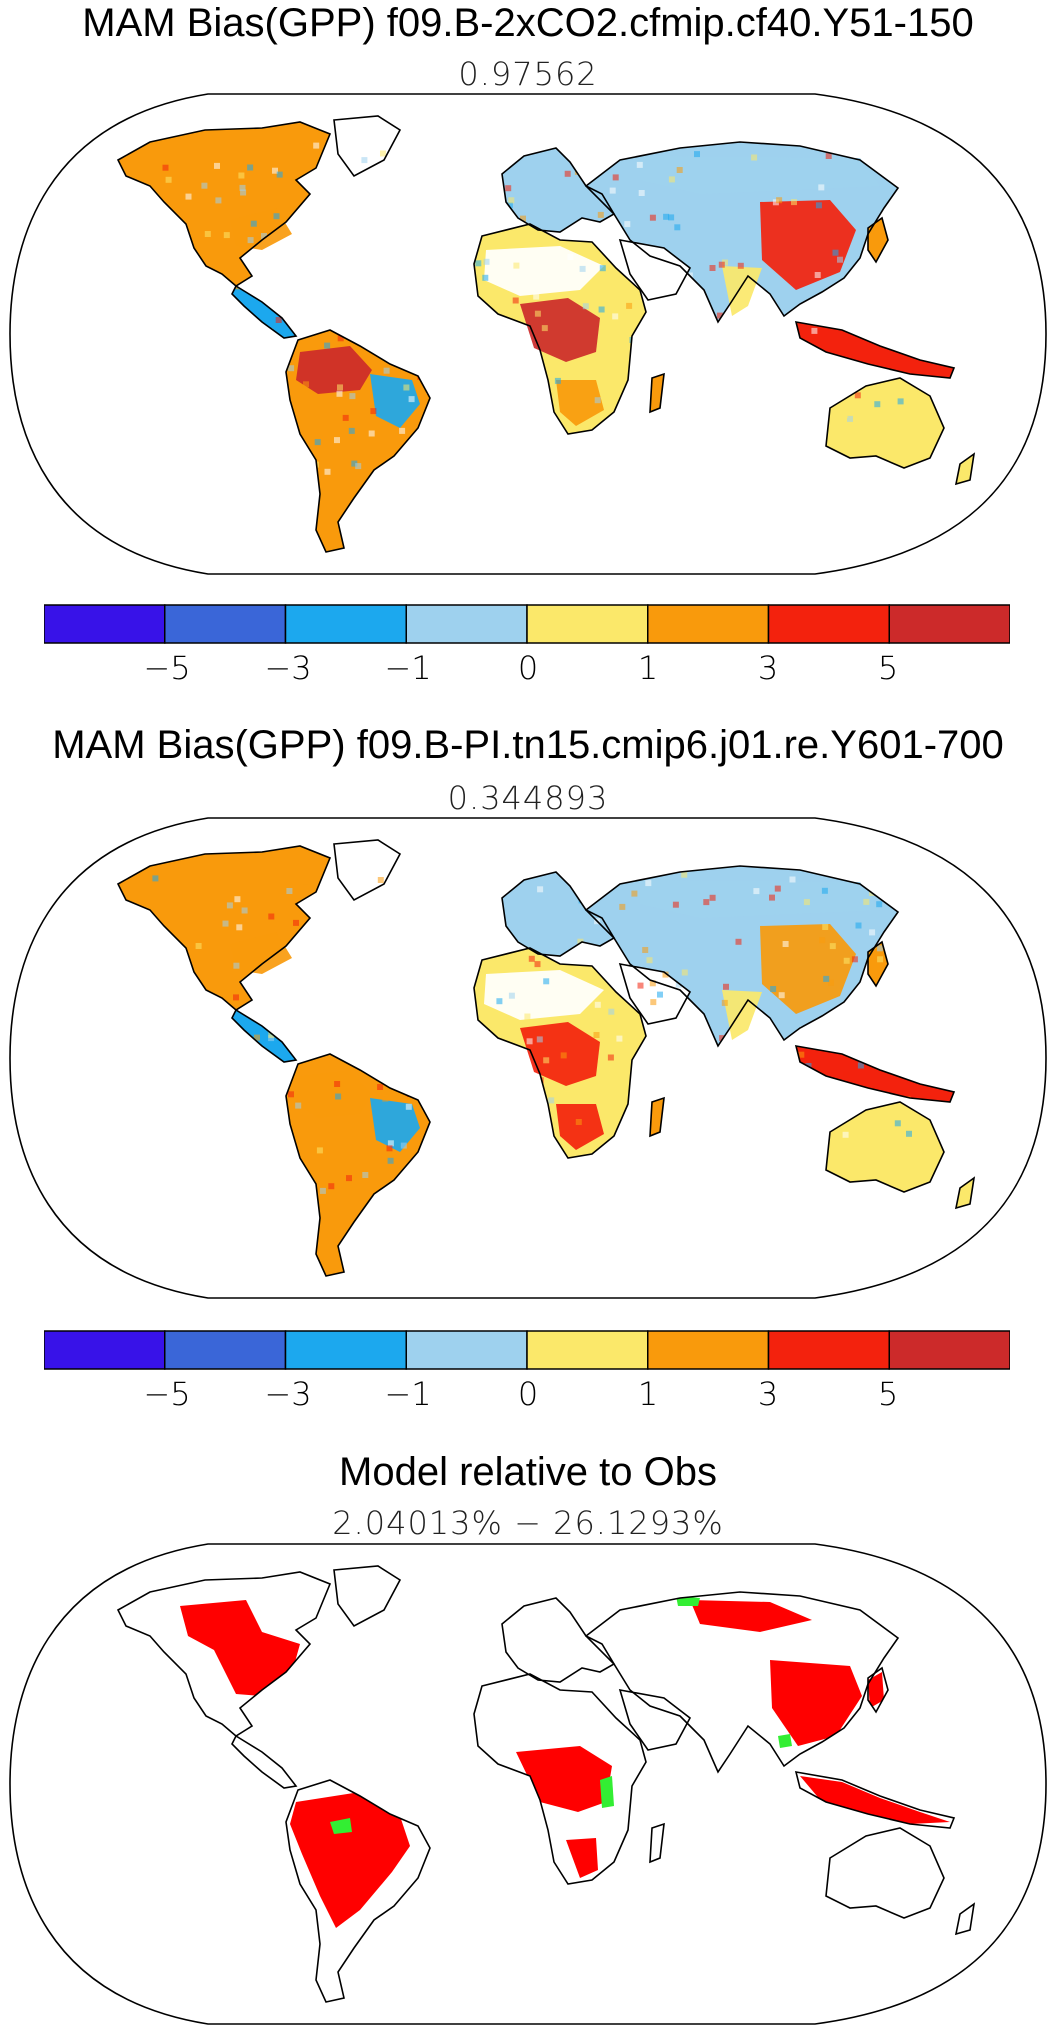 The width and height of the screenshot is (1056, 2043). What do you see at coordinates (785, 1741) in the screenshot?
I see `mask-region-china-green` at bounding box center [785, 1741].